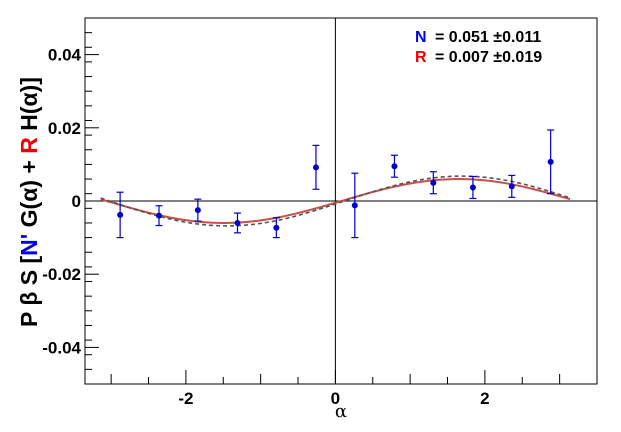 The width and height of the screenshot is (621, 432). Describe the element at coordinates (61, 347) in the screenshot. I see `y-tick-label: -0.04` at that location.